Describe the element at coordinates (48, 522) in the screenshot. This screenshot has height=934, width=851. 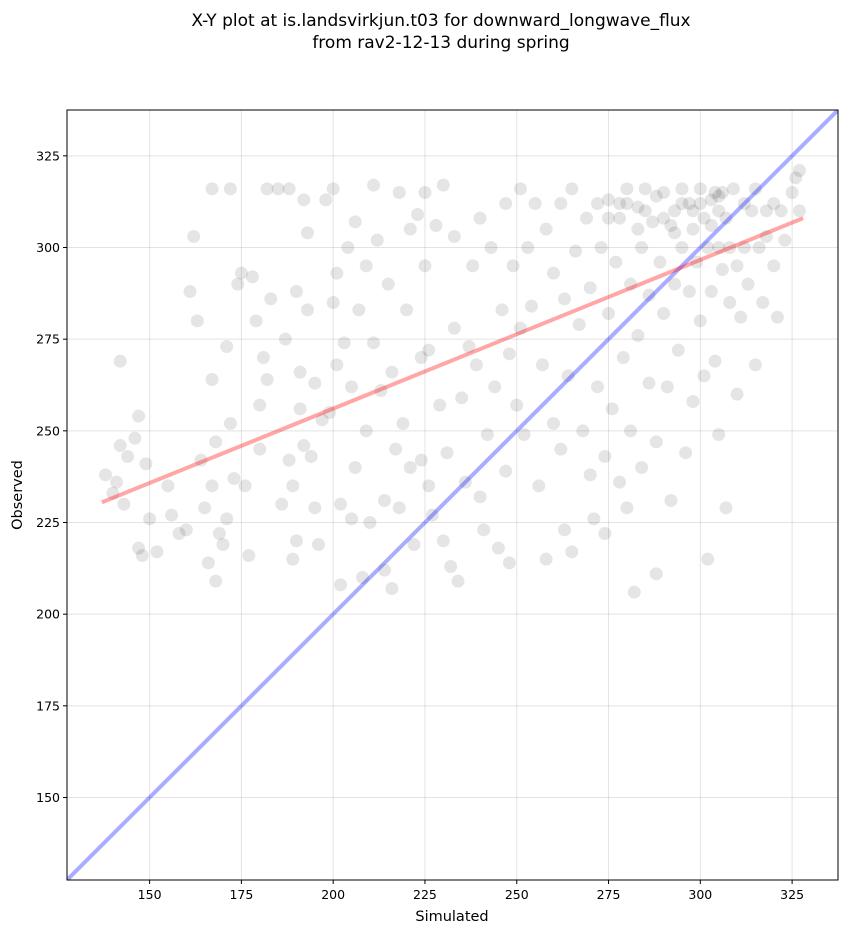
I see `y-tick-label: 225` at that location.